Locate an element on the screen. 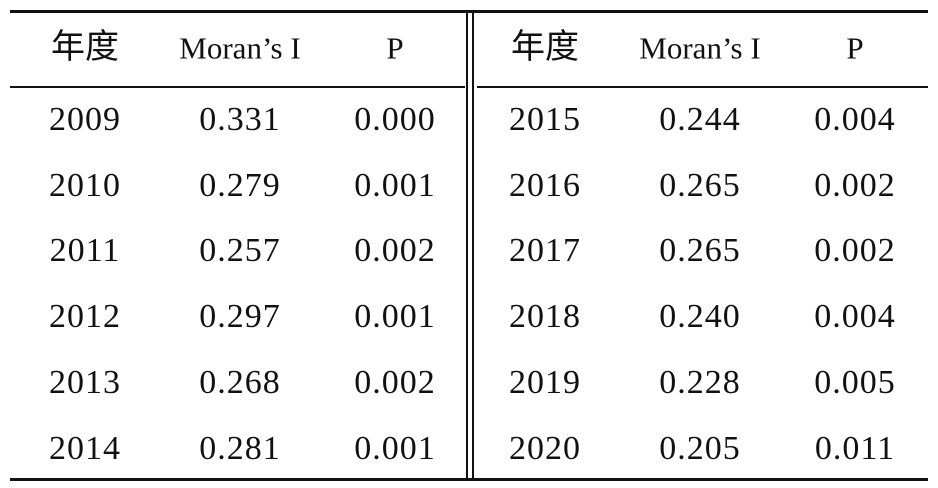 The image size is (938, 488). cell: 0.228 is located at coordinates (700, 382).